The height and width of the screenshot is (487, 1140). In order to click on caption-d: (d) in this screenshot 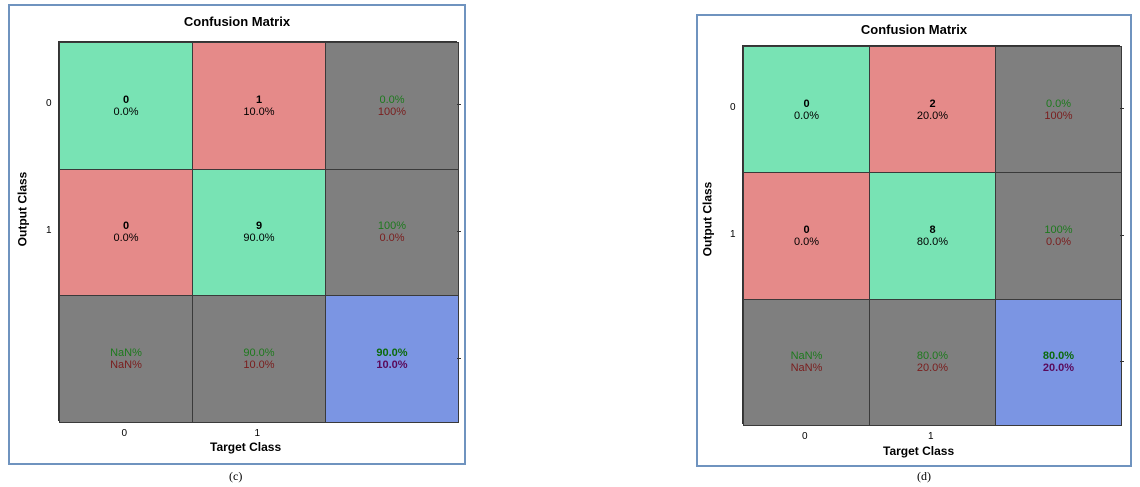, I will do `click(924, 476)`.